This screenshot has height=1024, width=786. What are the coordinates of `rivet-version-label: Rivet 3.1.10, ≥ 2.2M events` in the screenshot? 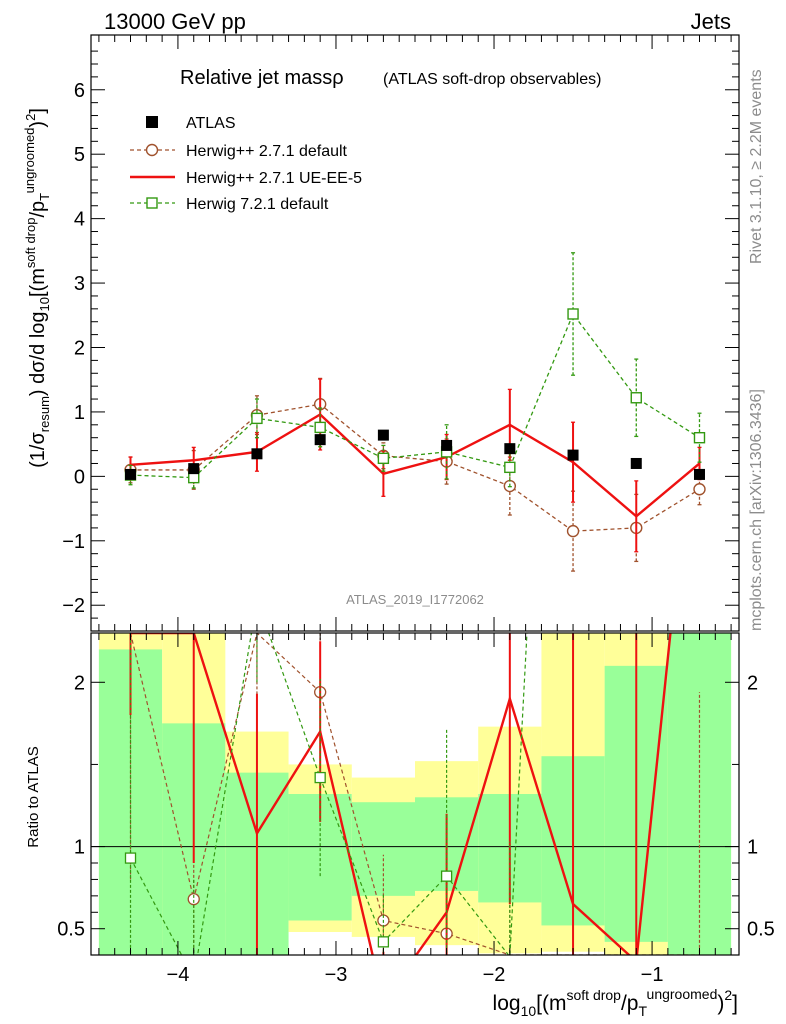 It's located at (756, 166).